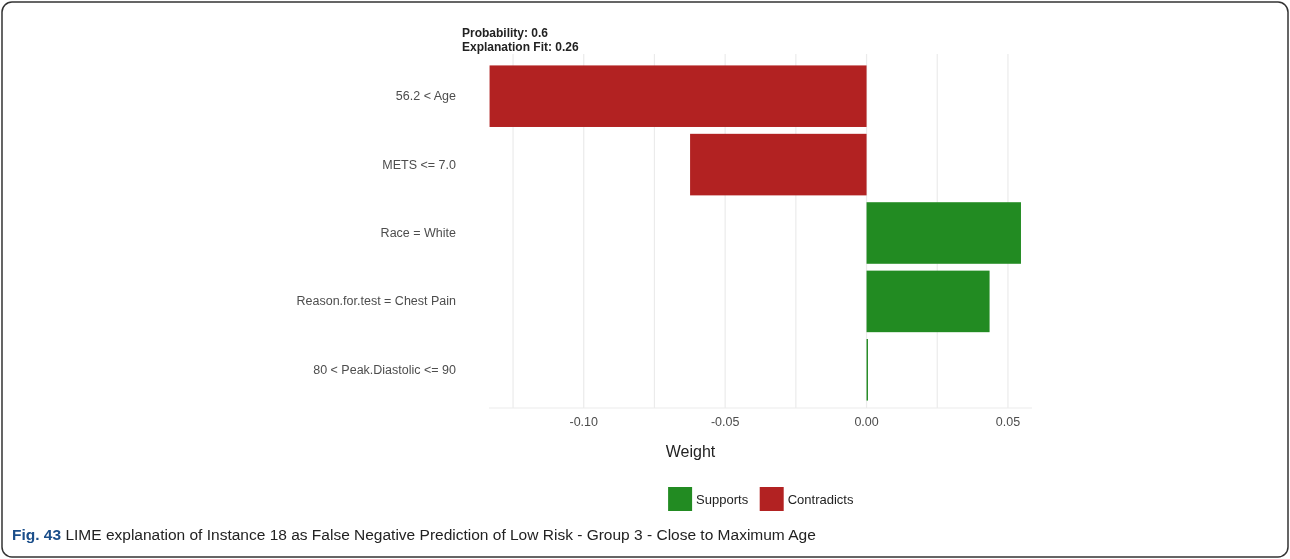  Describe the element at coordinates (584, 422) in the screenshot. I see `x-tick-label: -0.10` at that location.